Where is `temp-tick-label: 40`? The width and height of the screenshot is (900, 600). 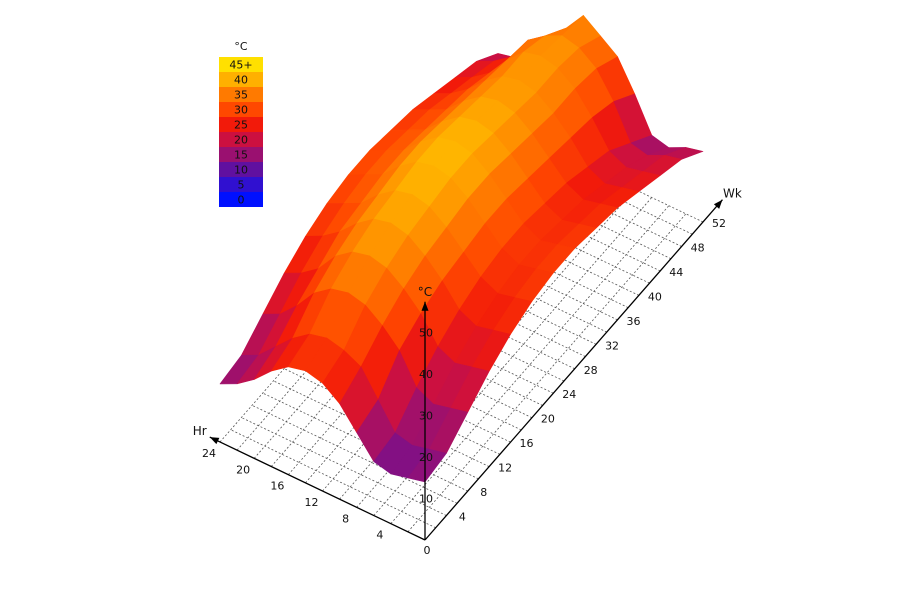 temp-tick-label: 40 is located at coordinates (426, 374).